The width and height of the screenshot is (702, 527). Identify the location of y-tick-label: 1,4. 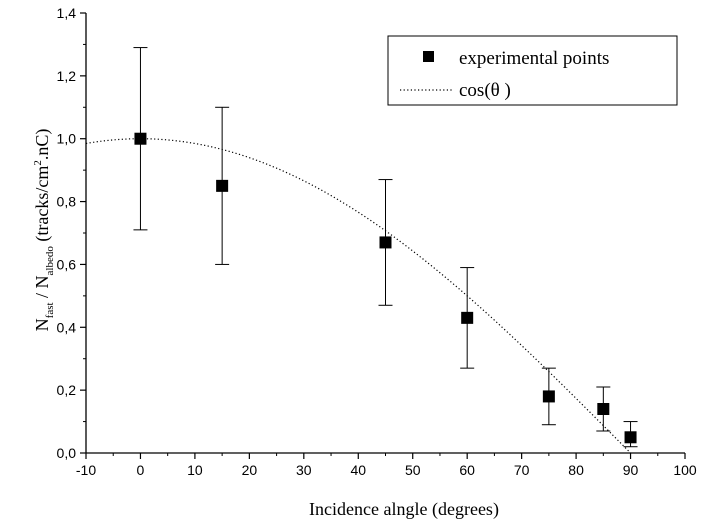
(67, 13).